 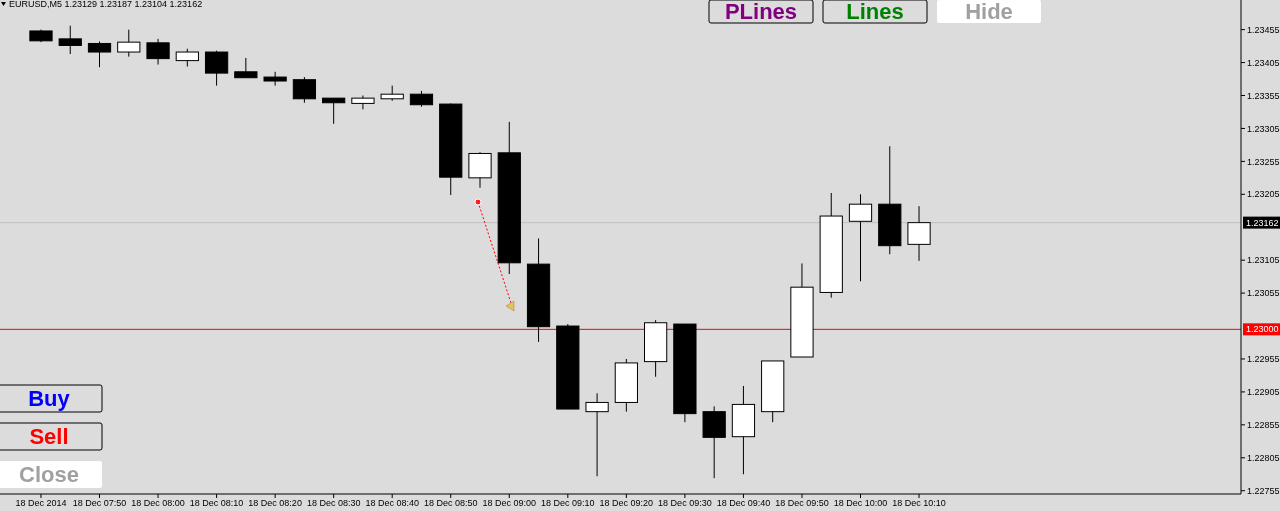 What do you see at coordinates (568, 503) in the screenshot?
I see `x-tick-label: 18 Dec 09:10` at bounding box center [568, 503].